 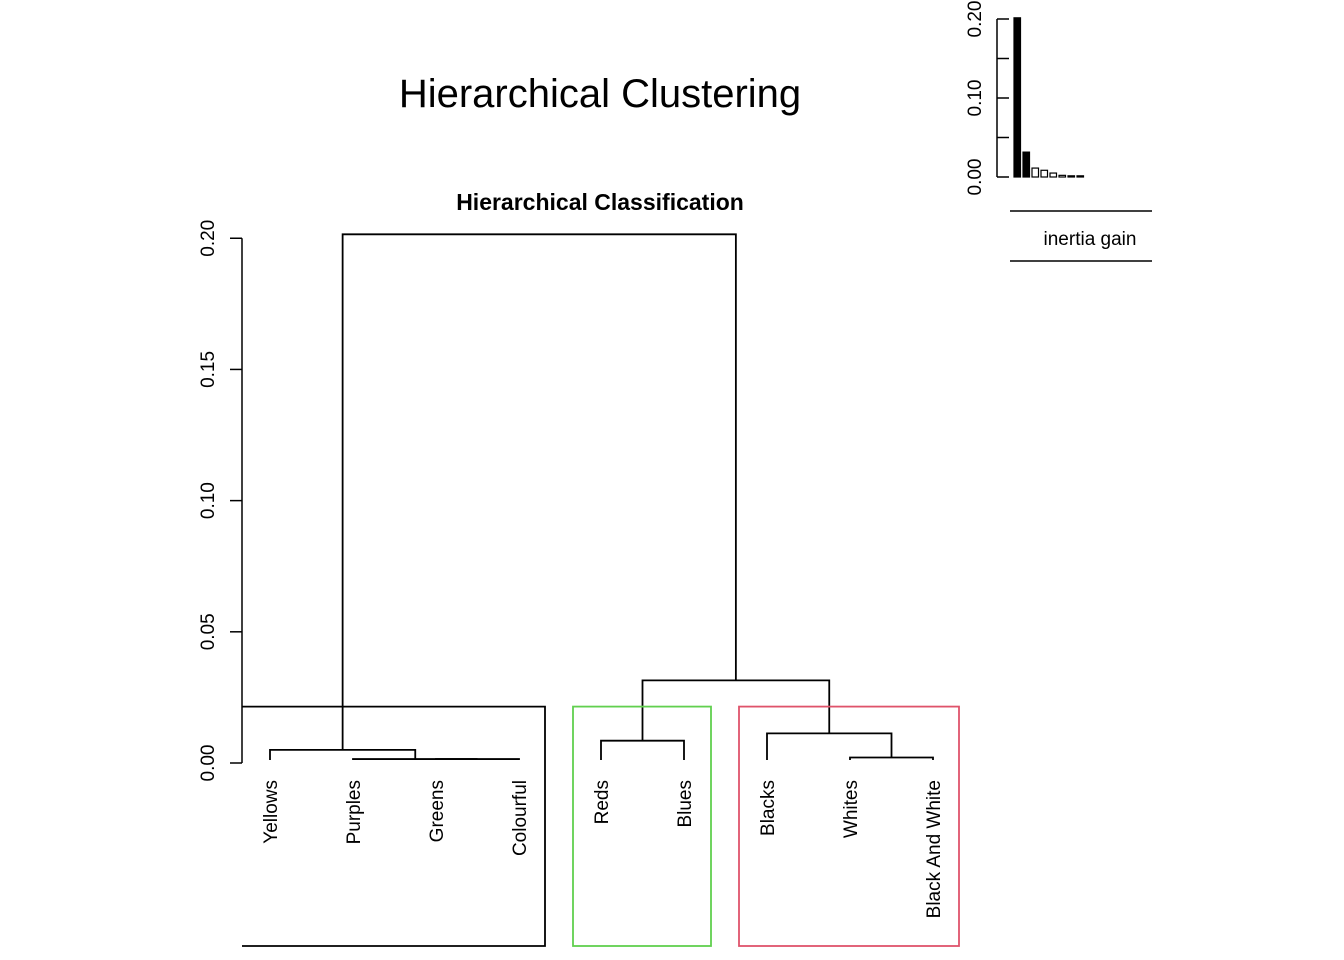 I want to click on inset-y-tick-label: 0.10, so click(x=975, y=98).